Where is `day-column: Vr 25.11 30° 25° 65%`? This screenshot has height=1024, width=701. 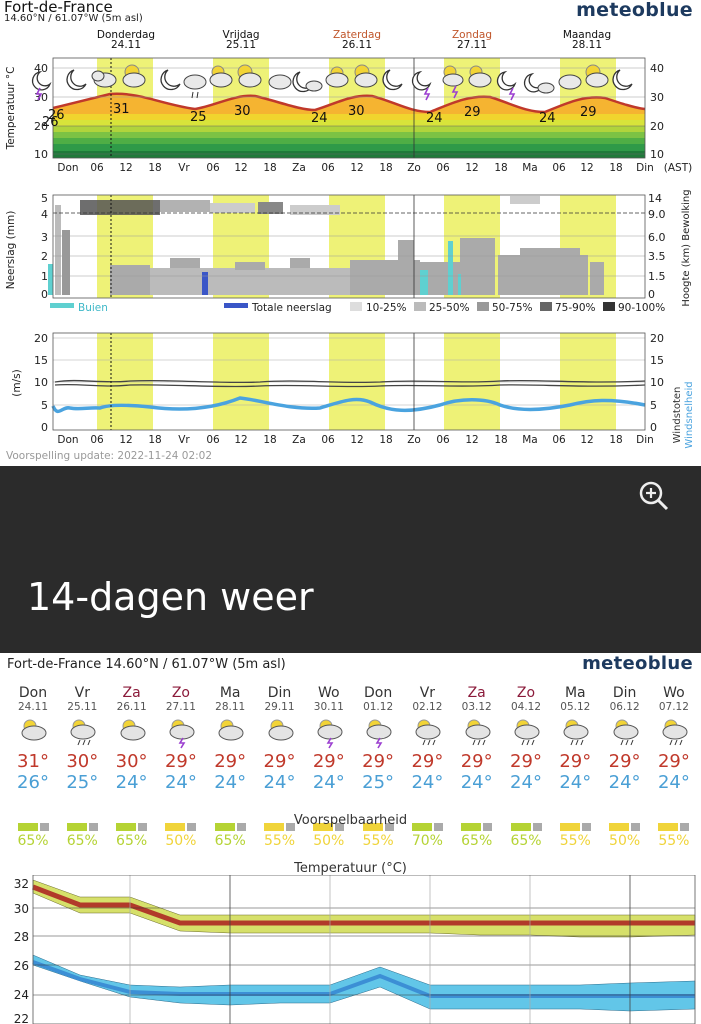
day-column: Vr 25.11 30° 25° 65% is located at coordinates (82, 767).